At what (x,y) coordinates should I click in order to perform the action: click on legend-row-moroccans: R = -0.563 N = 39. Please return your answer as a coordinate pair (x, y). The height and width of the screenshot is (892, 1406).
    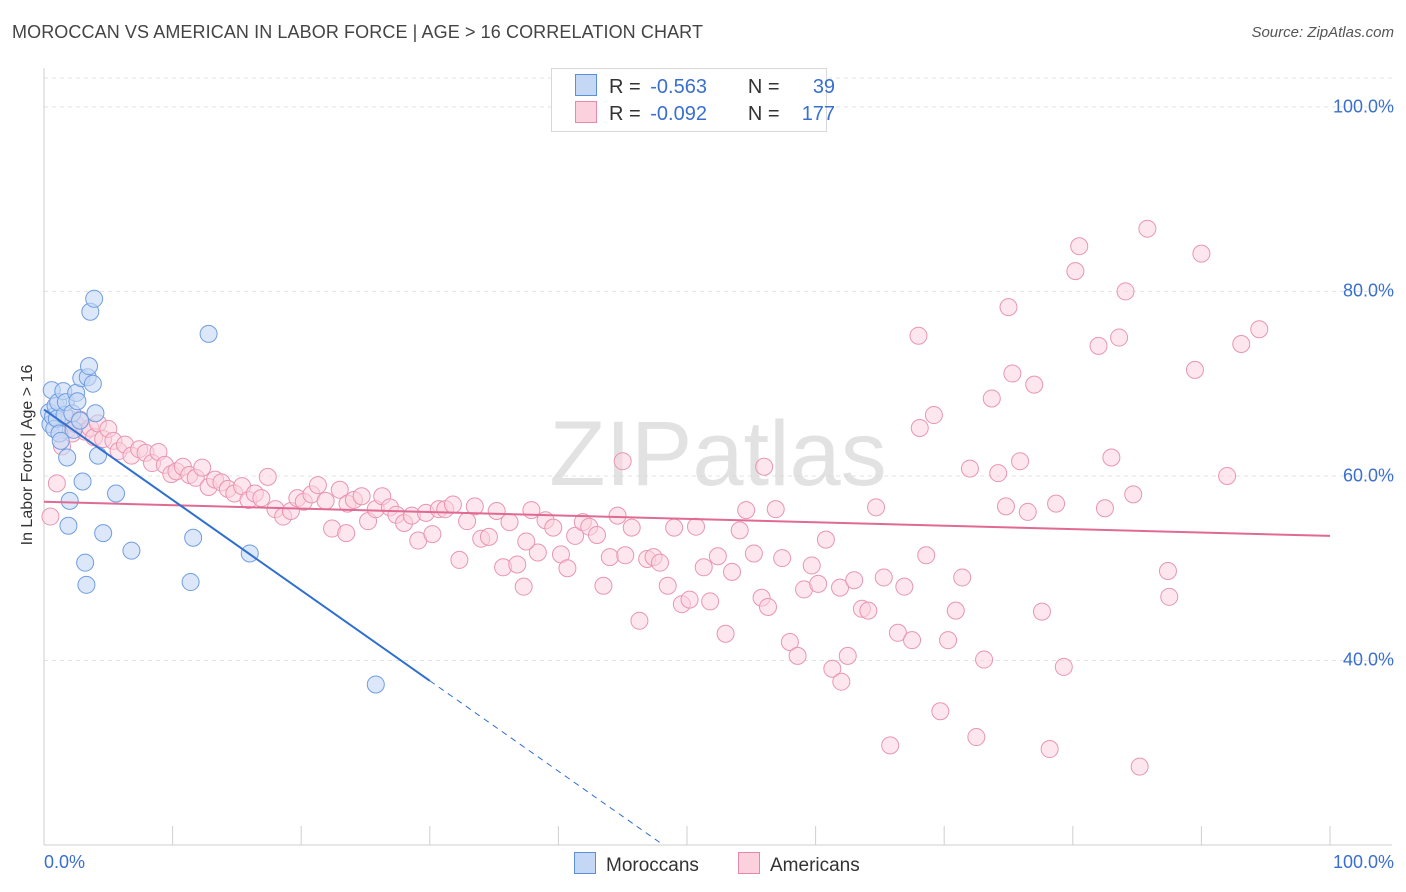
    Looking at the image, I should click on (705, 86).